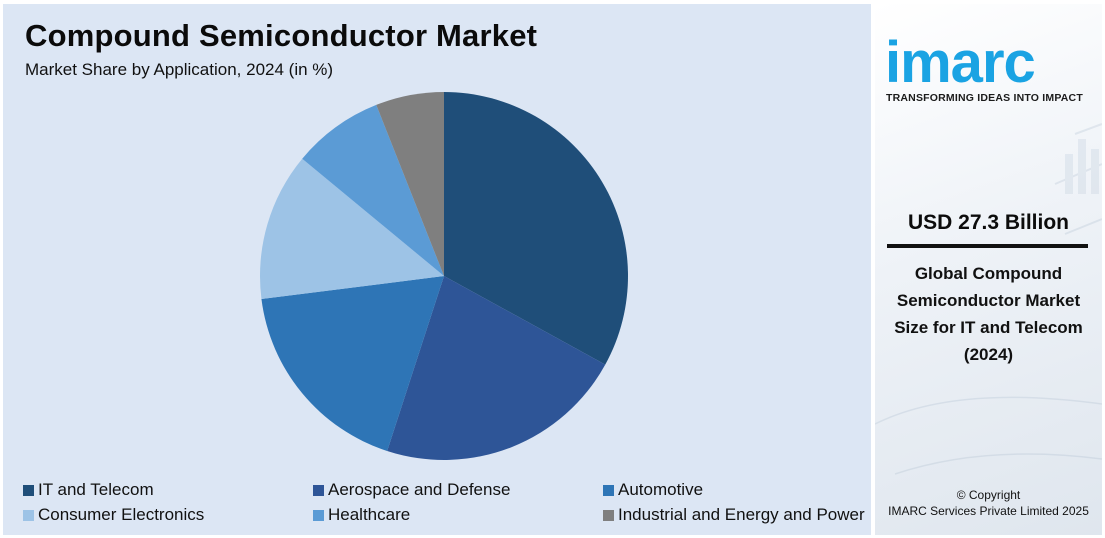 The width and height of the screenshot is (1105, 538). I want to click on copyright-line-1: © Copyright, so click(988, 495).